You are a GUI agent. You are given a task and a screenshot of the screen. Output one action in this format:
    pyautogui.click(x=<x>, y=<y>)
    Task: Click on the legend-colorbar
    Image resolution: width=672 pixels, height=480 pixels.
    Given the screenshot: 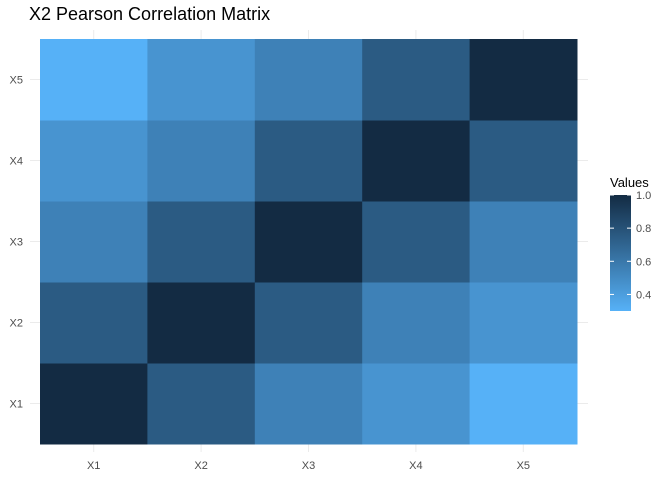 What is the action you would take?
    pyautogui.click(x=620, y=253)
    